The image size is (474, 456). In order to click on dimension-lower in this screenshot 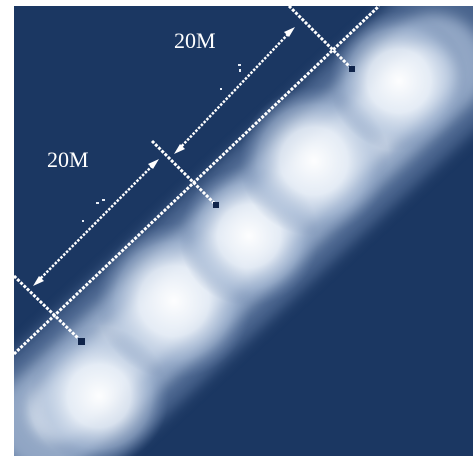, I will do `click(96, 222)`.